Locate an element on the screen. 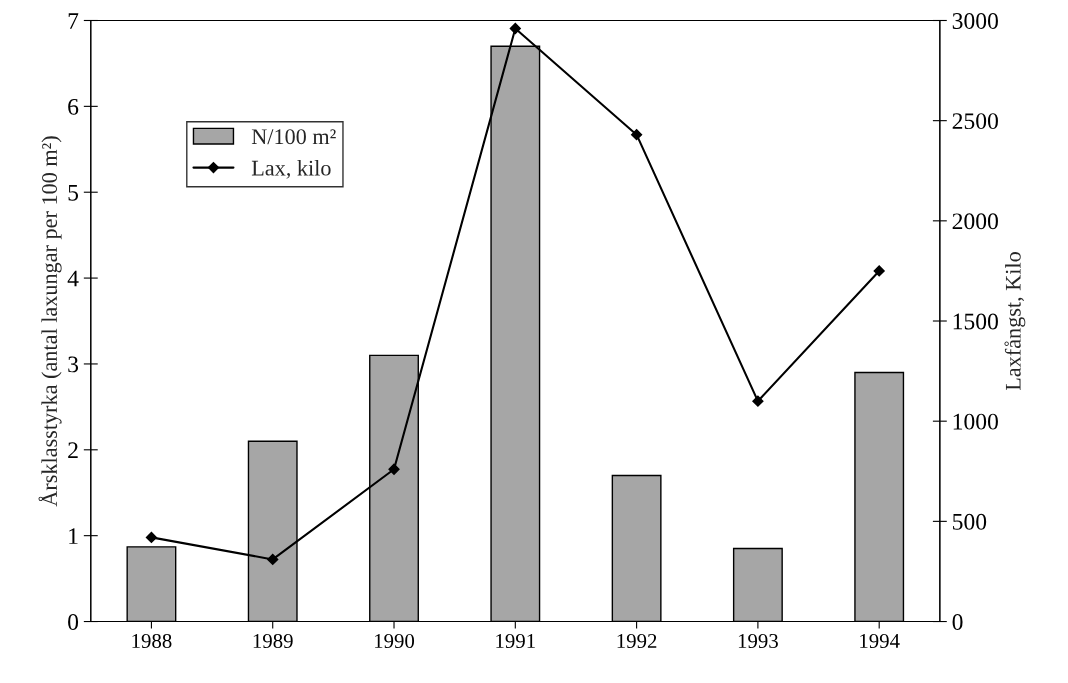  y2-axis-title: Laxfångst, Kilo is located at coordinates (1015, 321).